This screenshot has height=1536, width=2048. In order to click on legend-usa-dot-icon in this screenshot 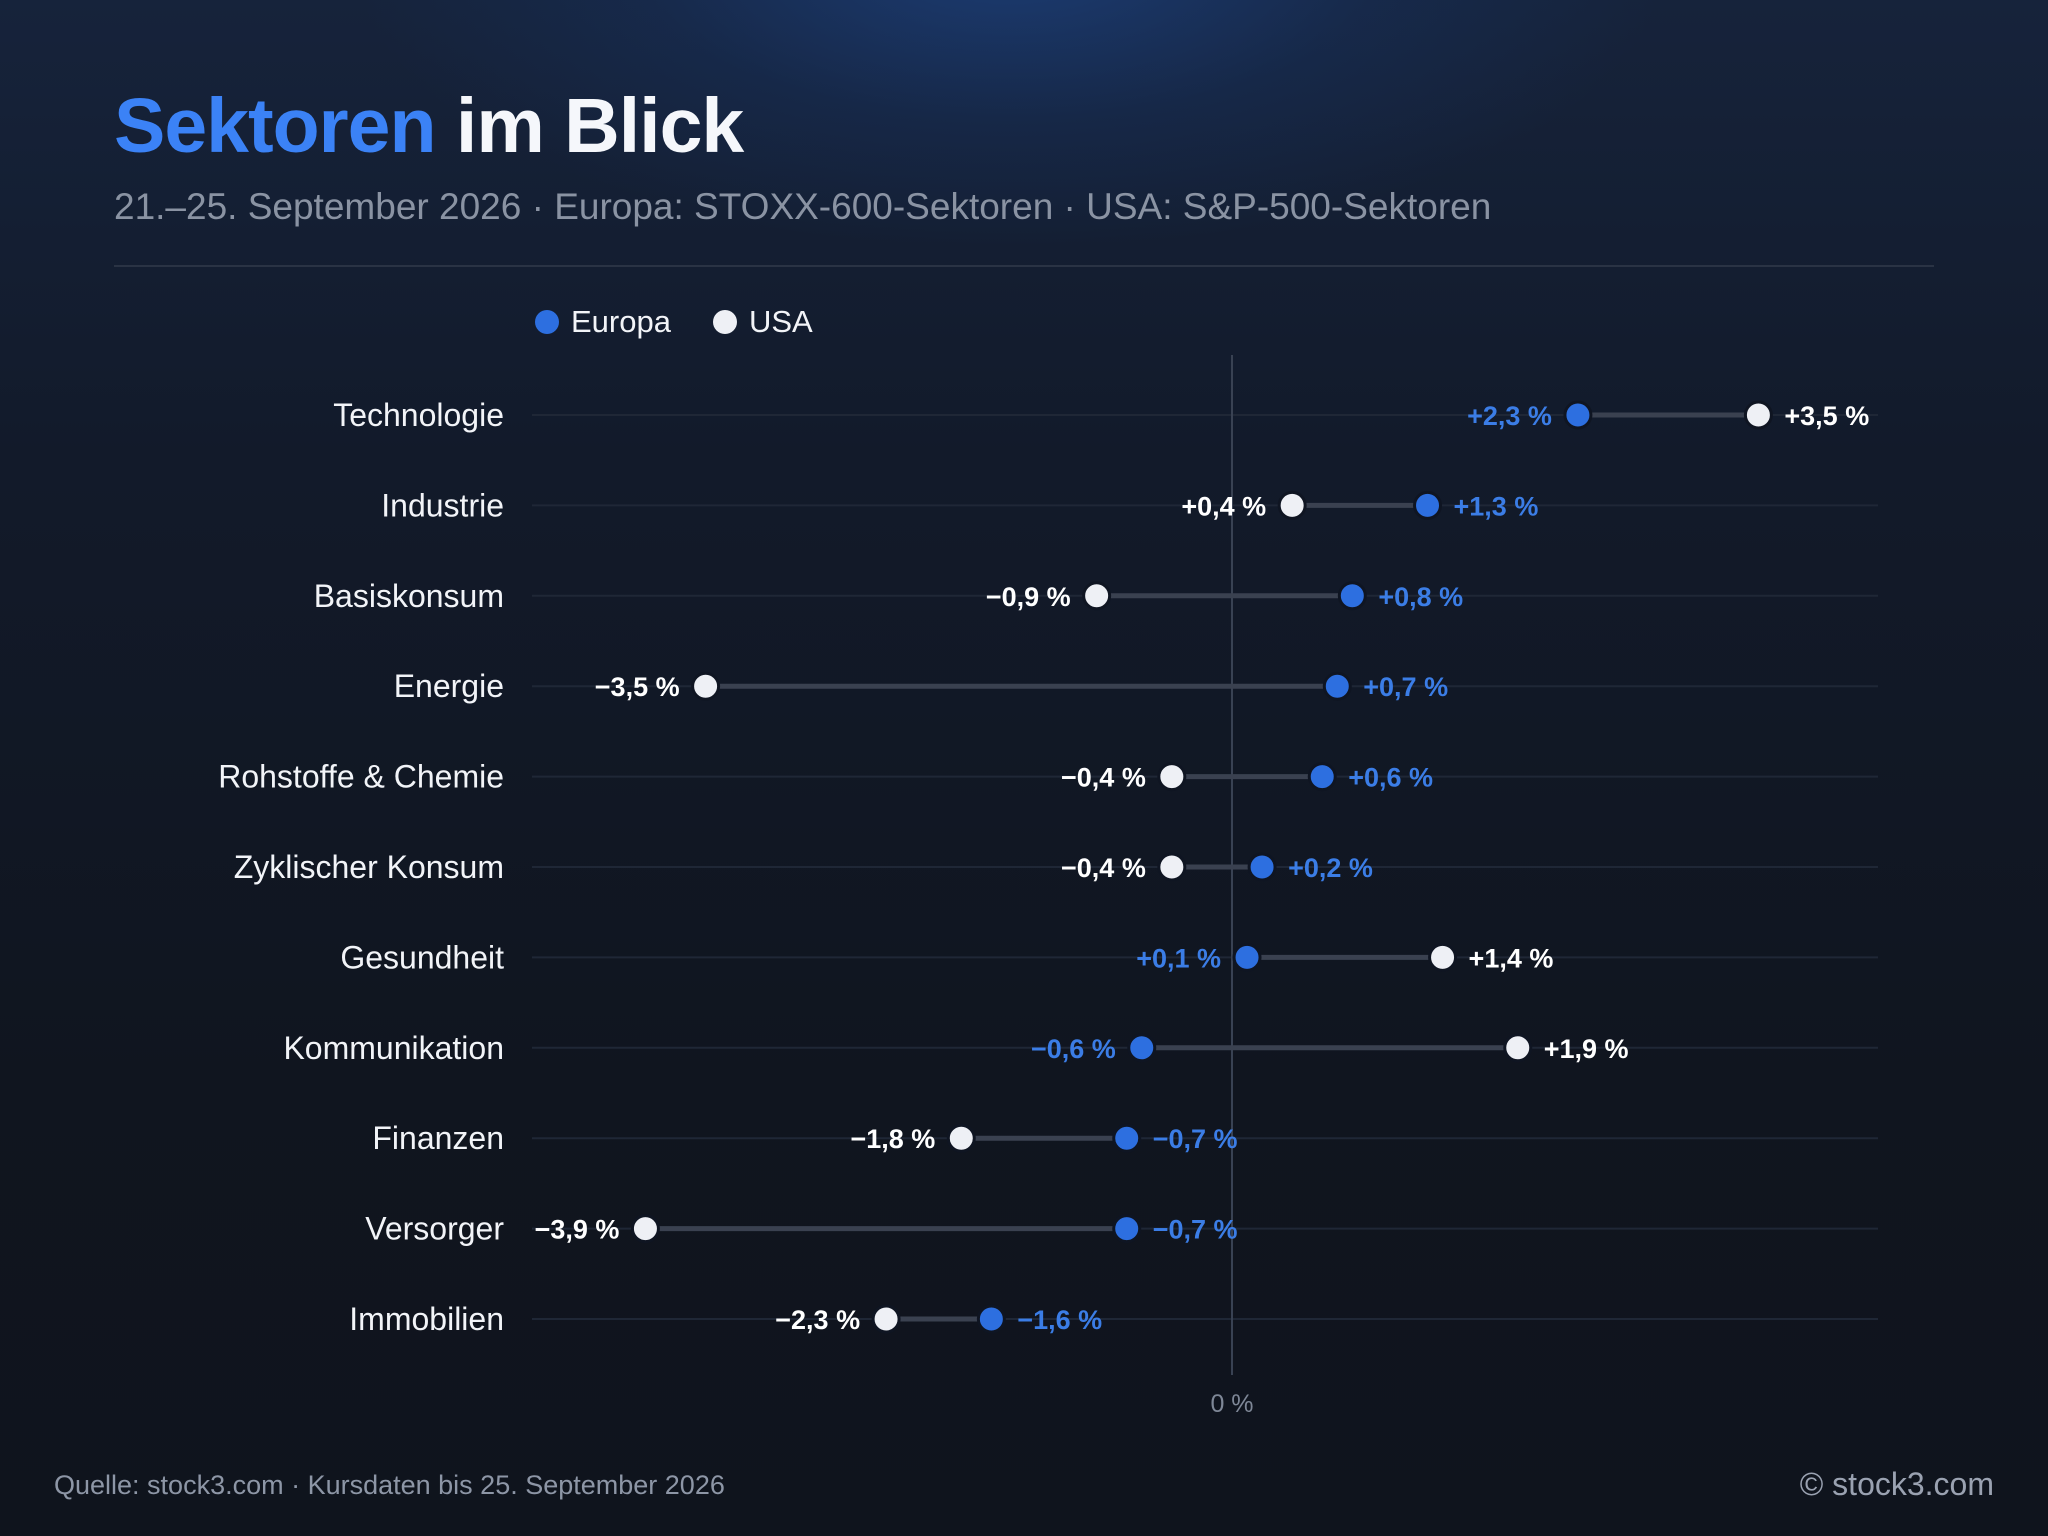, I will do `click(724, 322)`.